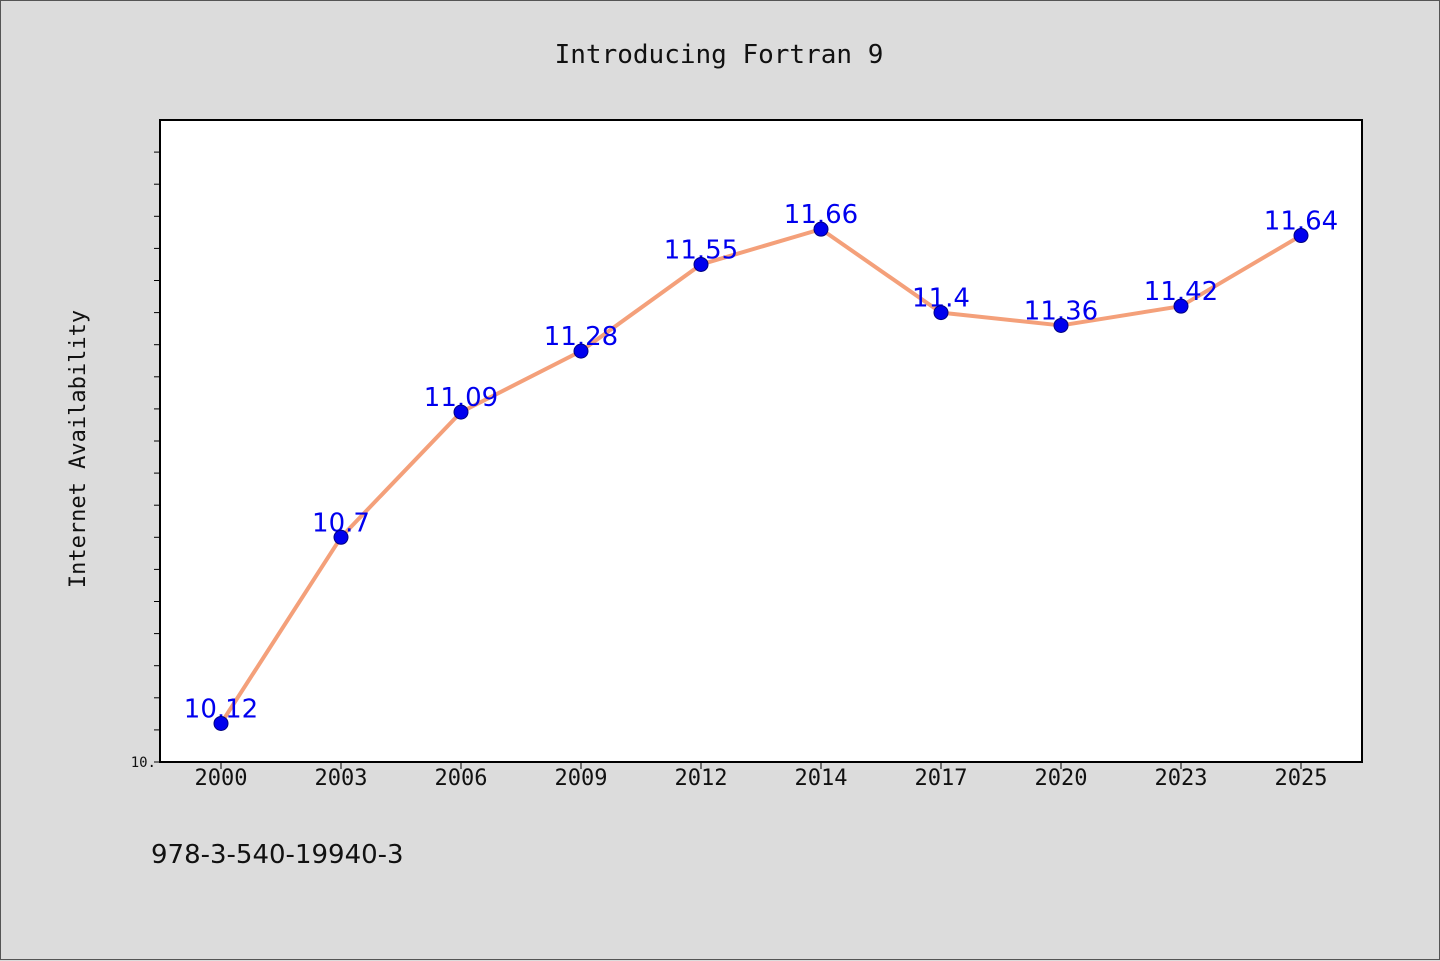 This screenshot has width=1440, height=961. What do you see at coordinates (1061, 778) in the screenshot?
I see `x-tick-label: 2020` at bounding box center [1061, 778].